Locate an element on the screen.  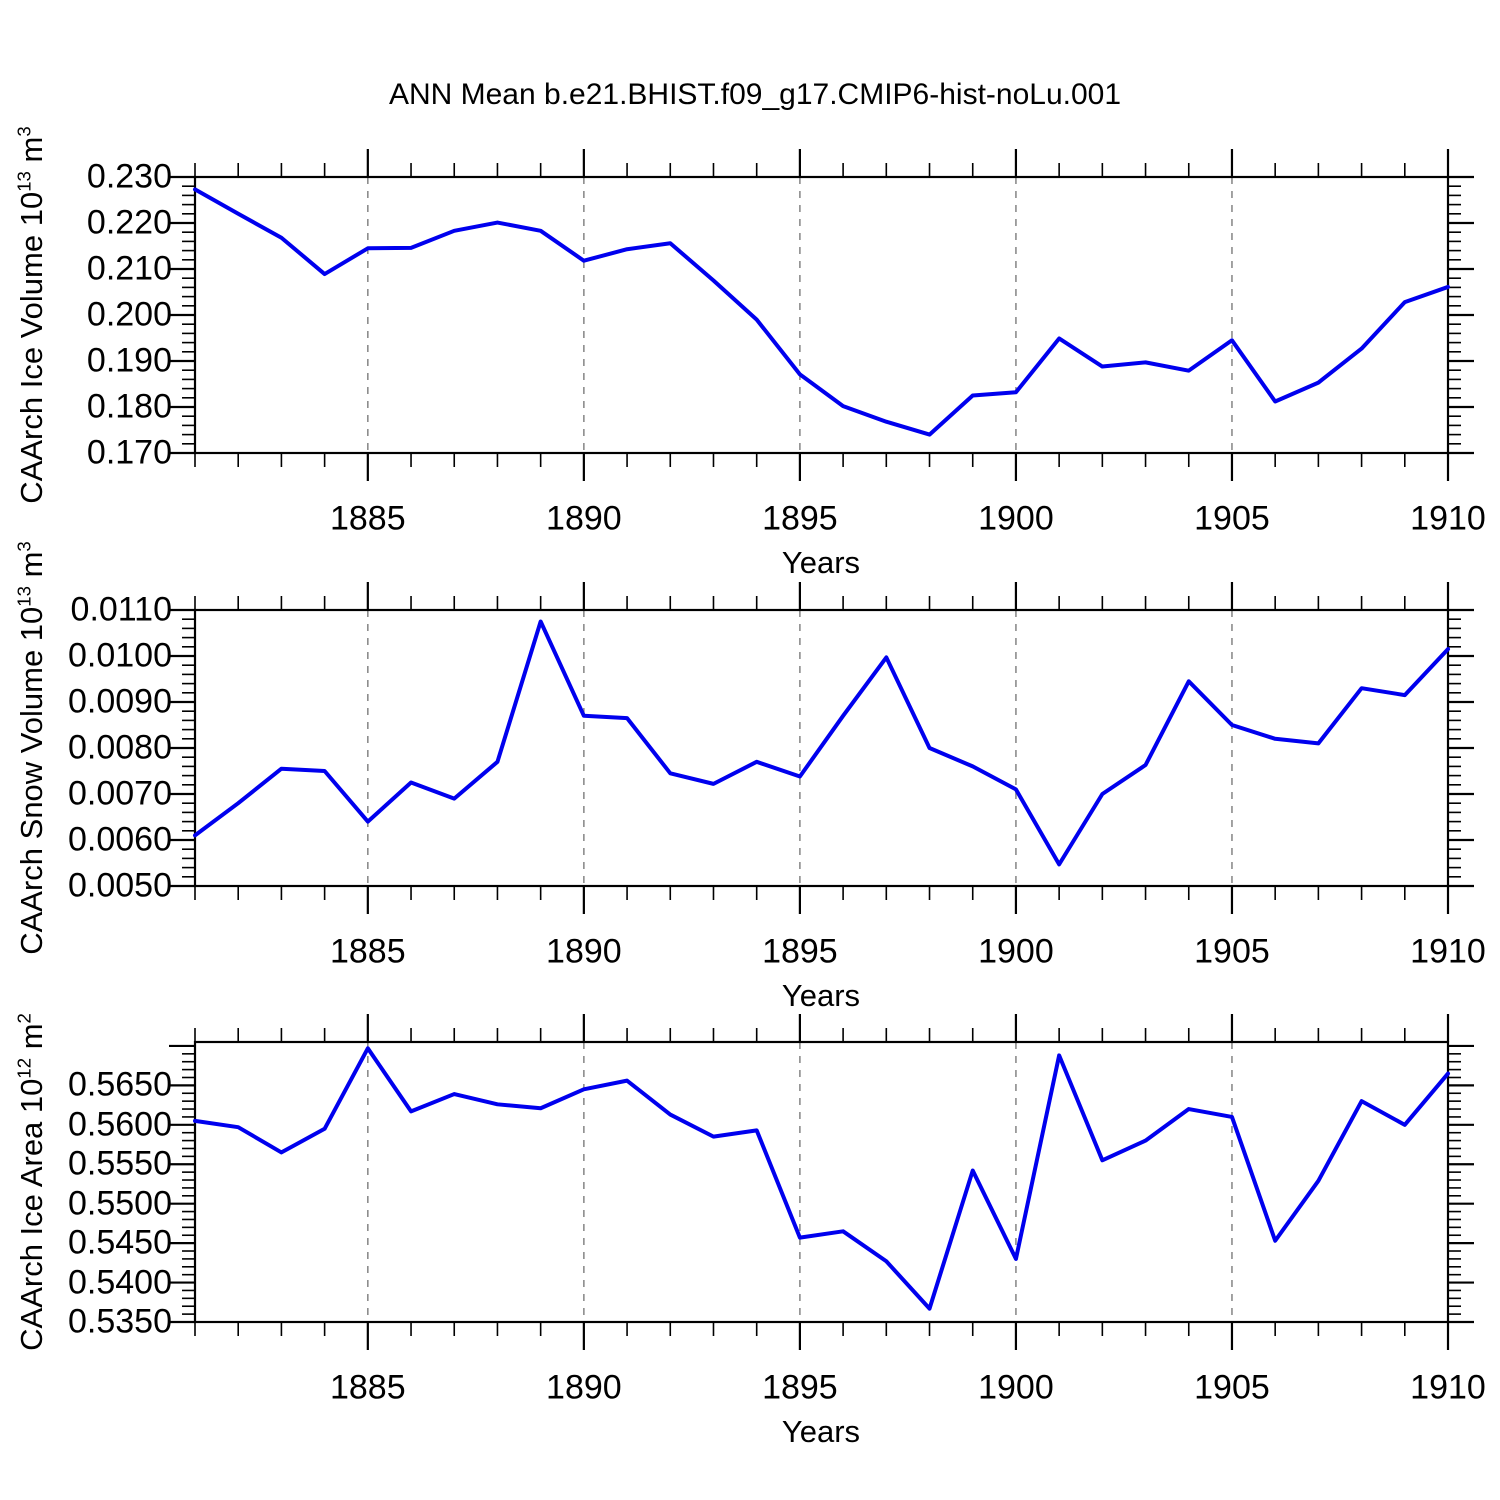
y-tick-label: 0.0050 is located at coordinates (120, 885).